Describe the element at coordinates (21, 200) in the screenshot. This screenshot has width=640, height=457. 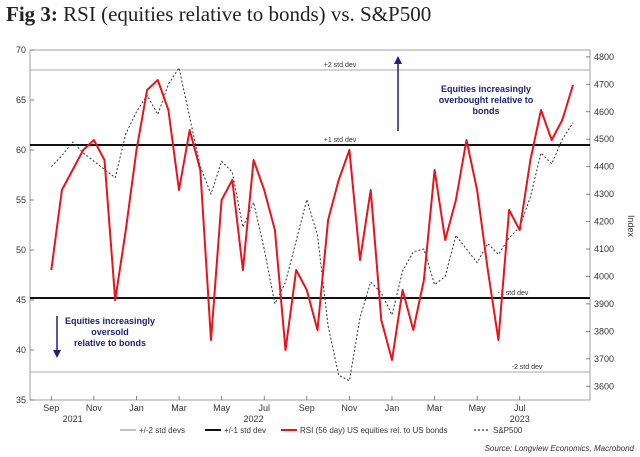
I see `left-tick-label-3: 55` at that location.